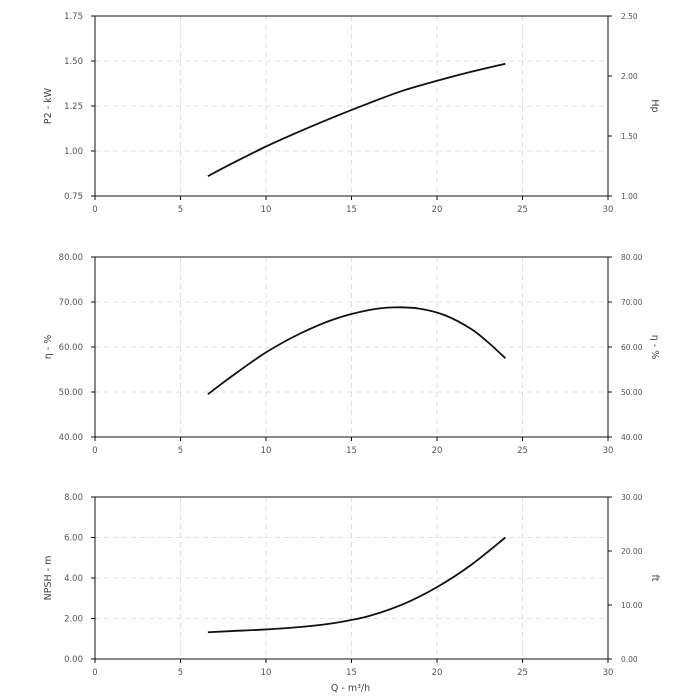  I want to click on npsh-y2-tick-label: 0.00, so click(629, 659).